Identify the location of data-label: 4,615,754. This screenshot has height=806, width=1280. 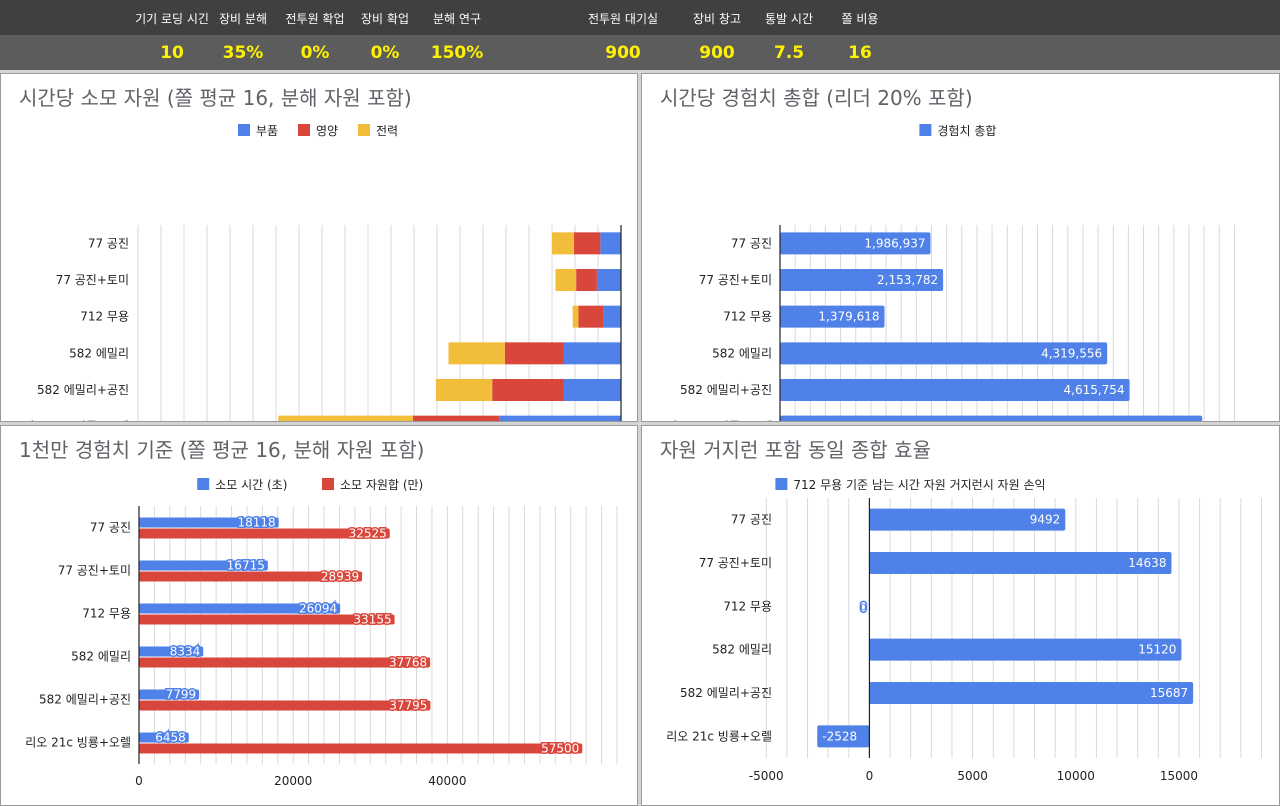
(1094, 390).